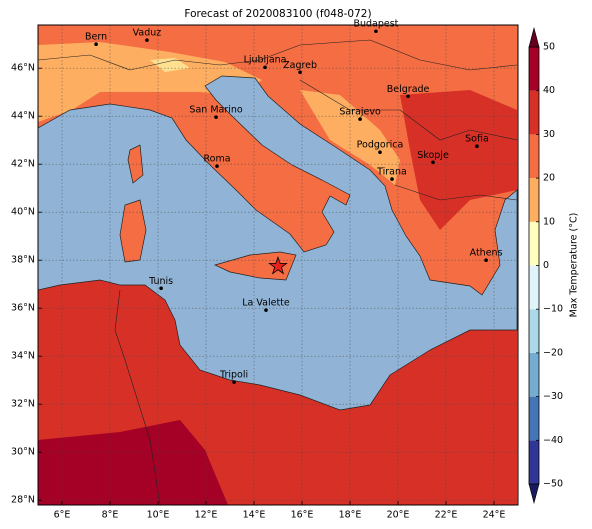  Describe the element at coordinates (553, 396) in the screenshot. I see `colorbar-tick-label: −30` at that location.